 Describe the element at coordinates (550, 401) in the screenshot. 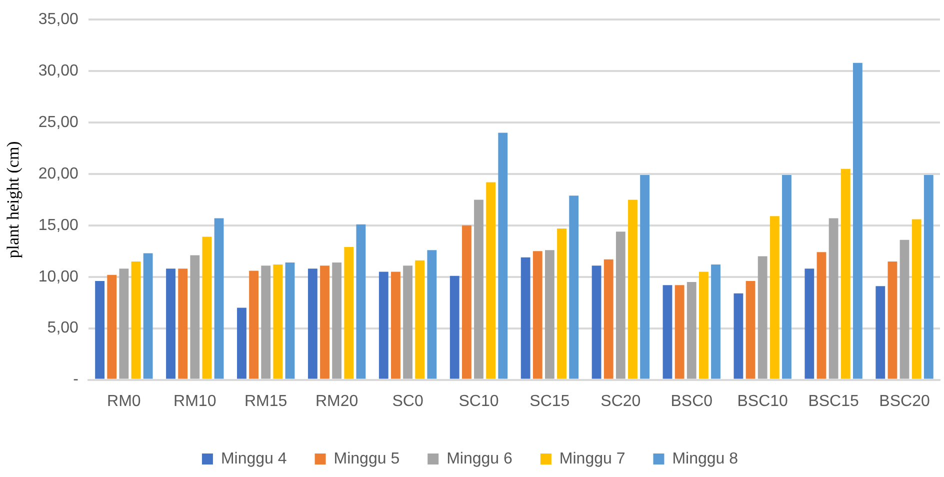

I see `x-tick-label: SC15` at that location.